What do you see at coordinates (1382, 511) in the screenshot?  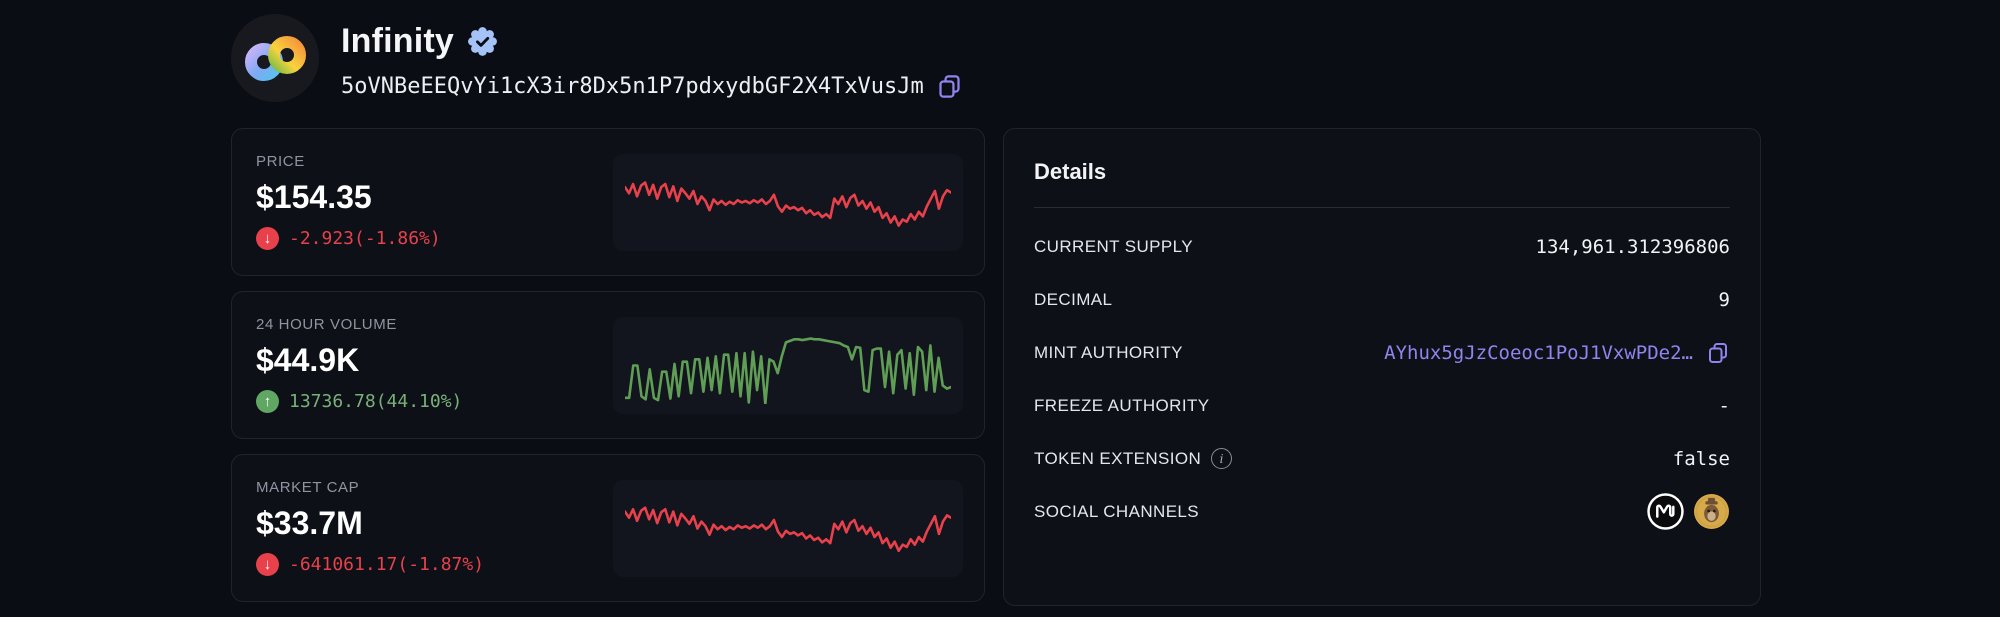 I see `social-channels-row: SOCIAL CHANNELS` at bounding box center [1382, 511].